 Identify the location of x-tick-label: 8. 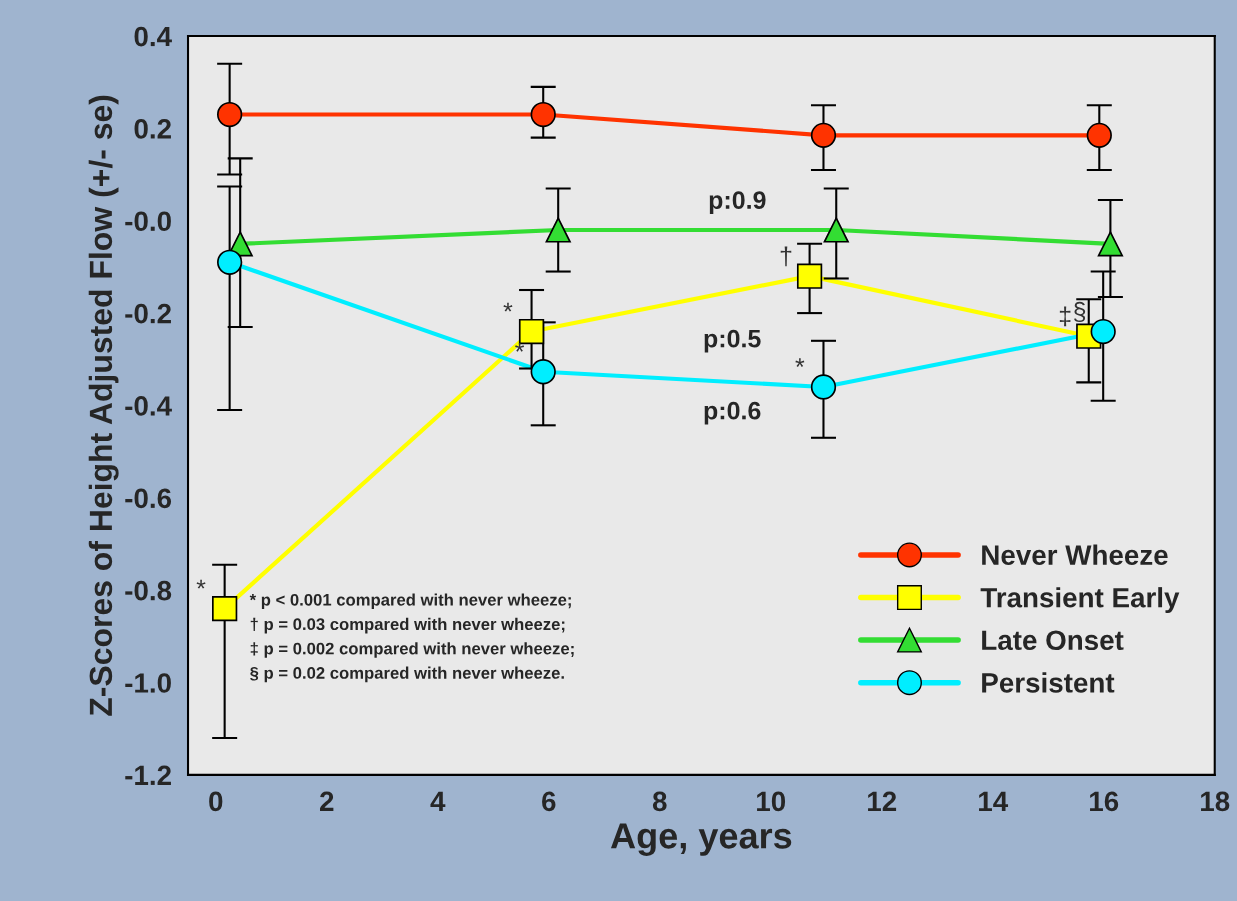
(659, 801).